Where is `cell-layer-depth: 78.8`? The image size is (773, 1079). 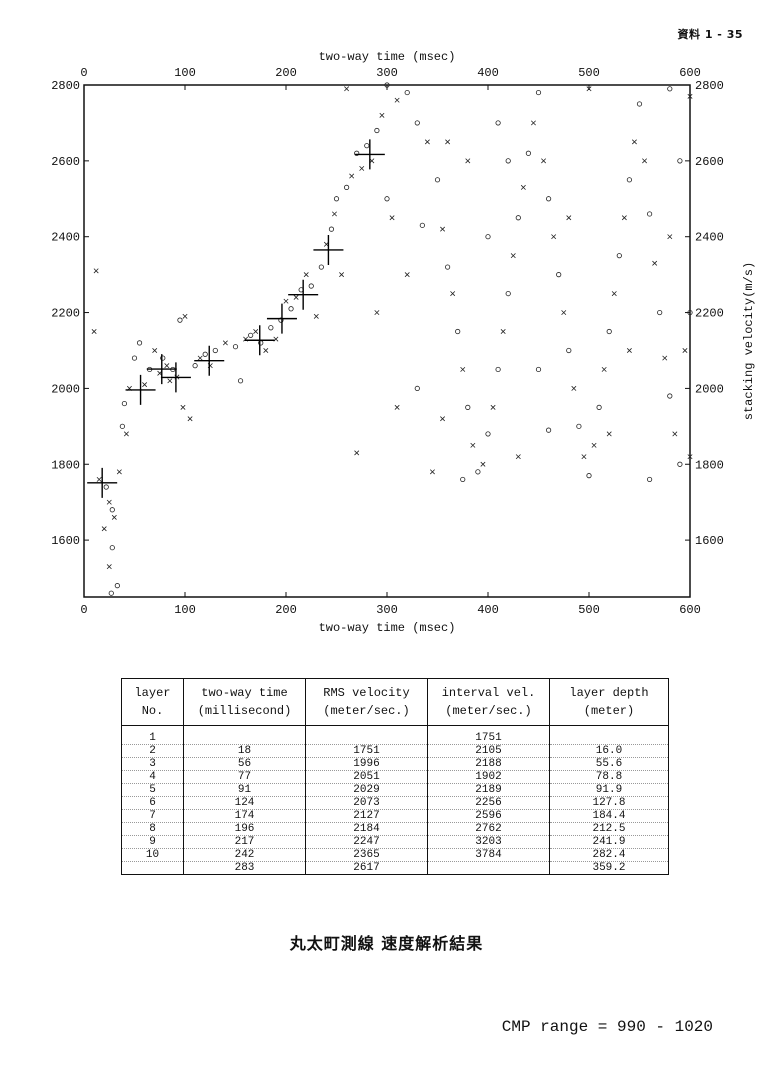 cell-layer-depth: 78.8 is located at coordinates (609, 777).